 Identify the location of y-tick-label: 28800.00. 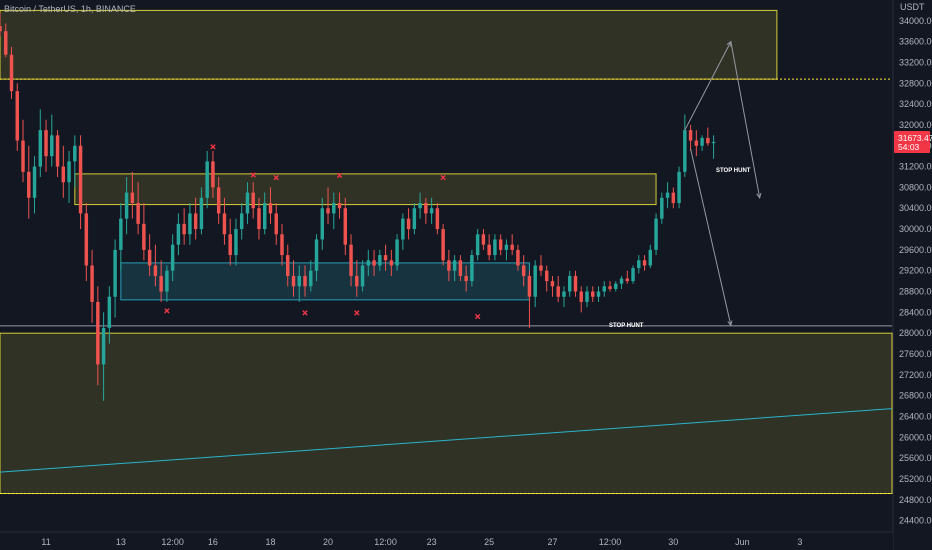
(915, 292).